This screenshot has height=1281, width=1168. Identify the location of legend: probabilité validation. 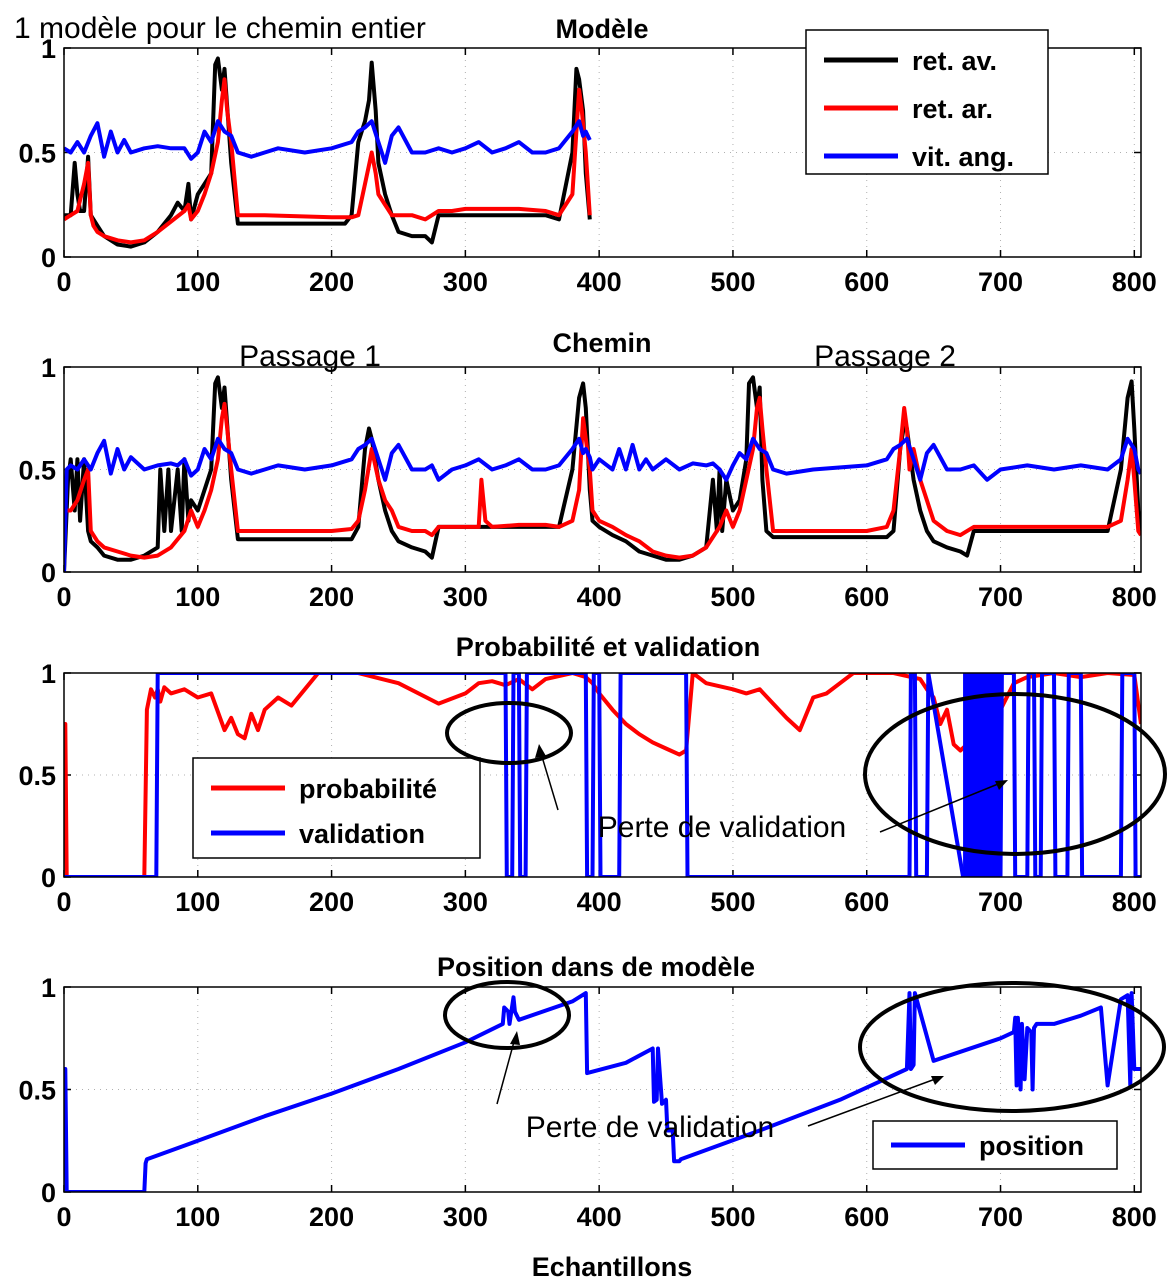
(336, 808).